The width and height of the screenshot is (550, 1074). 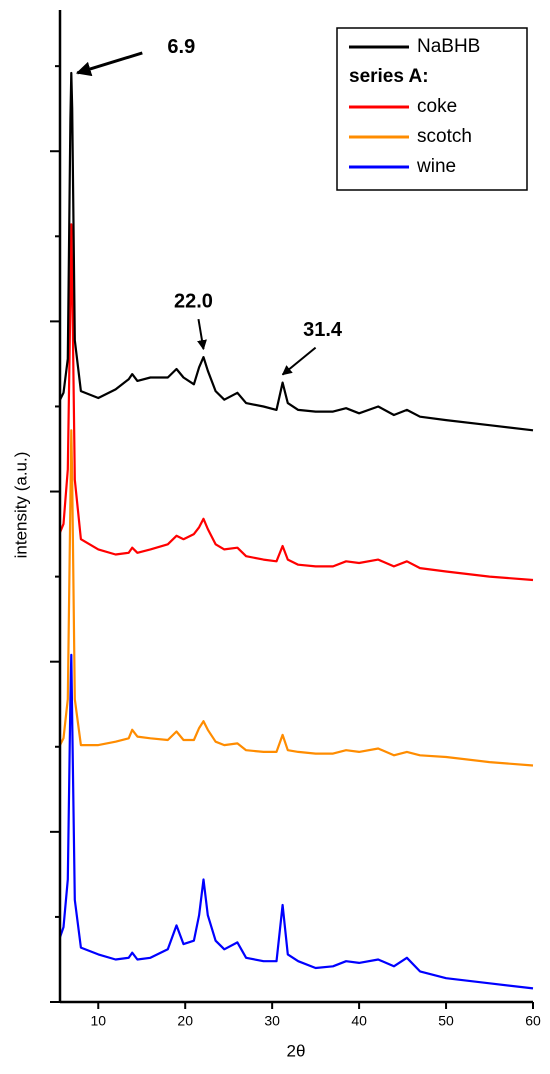 I want to click on legend-label: coke, so click(x=437, y=106).